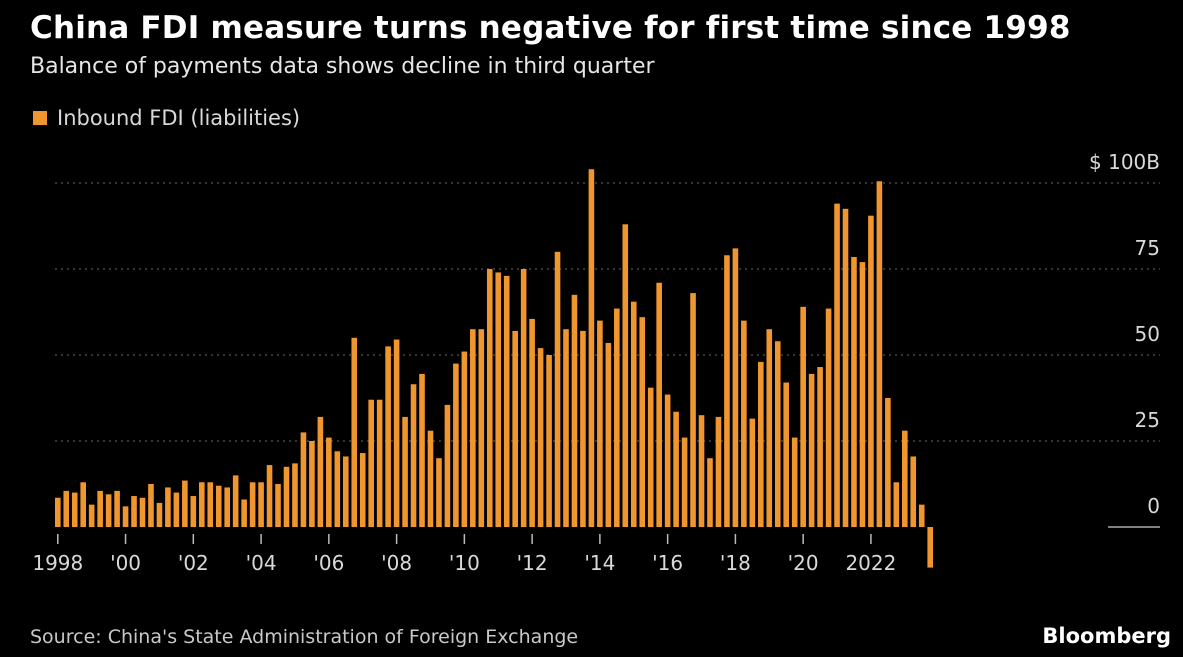  Describe the element at coordinates (870, 563) in the screenshot. I see `x-tick-label: 2022` at that location.